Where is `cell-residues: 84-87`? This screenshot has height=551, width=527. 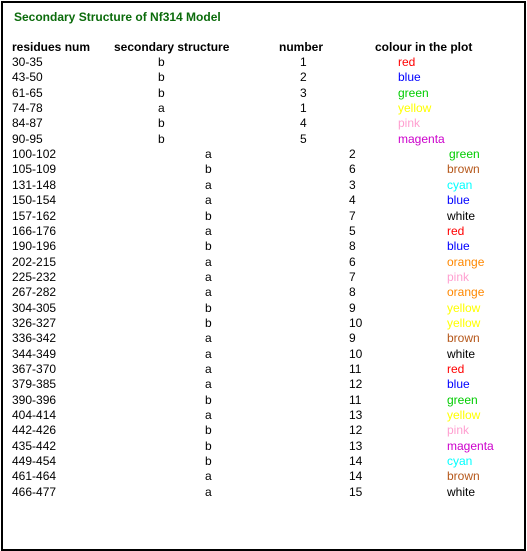
cell-residues: 84-87 is located at coordinates (27, 123).